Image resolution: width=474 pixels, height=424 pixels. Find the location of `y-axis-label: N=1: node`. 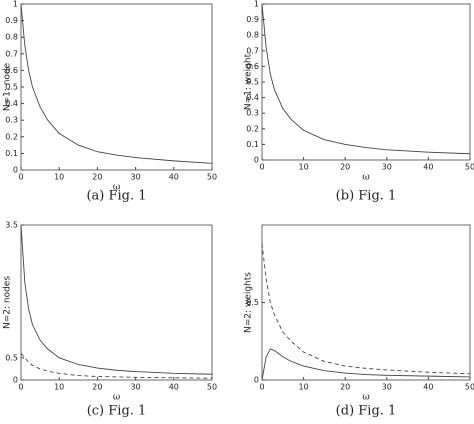

y-axis-label: N=1: node is located at coordinates (8, 86).